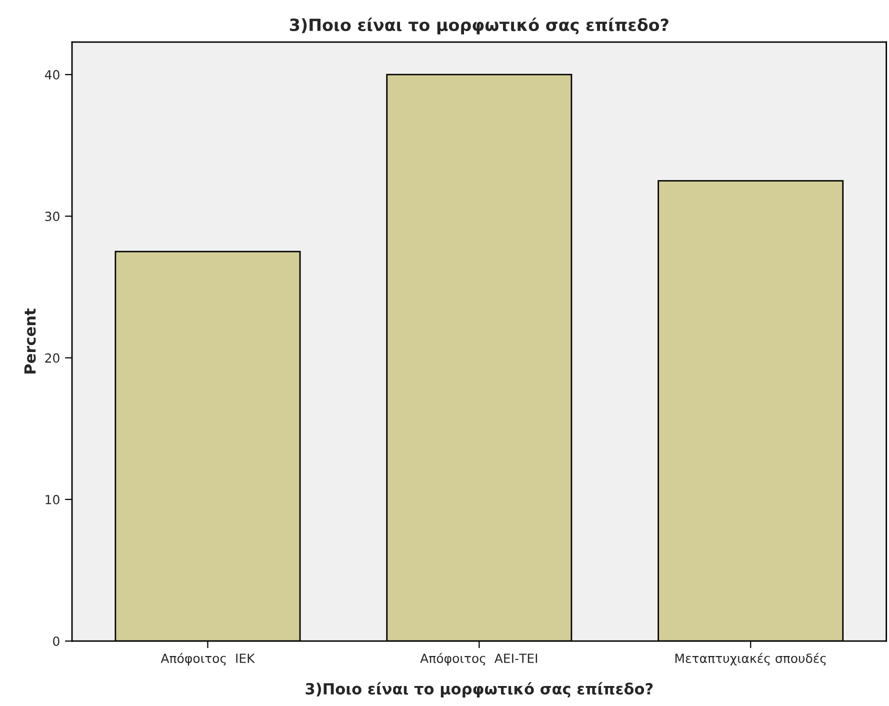  Describe the element at coordinates (52, 75) in the screenshot. I see `y-tick-label: 40` at that location.